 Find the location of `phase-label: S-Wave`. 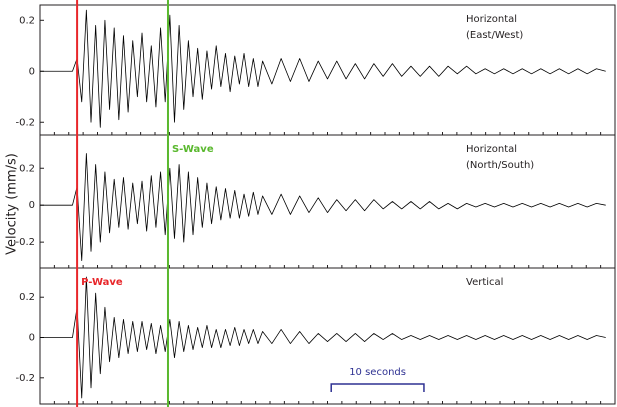

phase-label: S-Wave is located at coordinates (193, 149).